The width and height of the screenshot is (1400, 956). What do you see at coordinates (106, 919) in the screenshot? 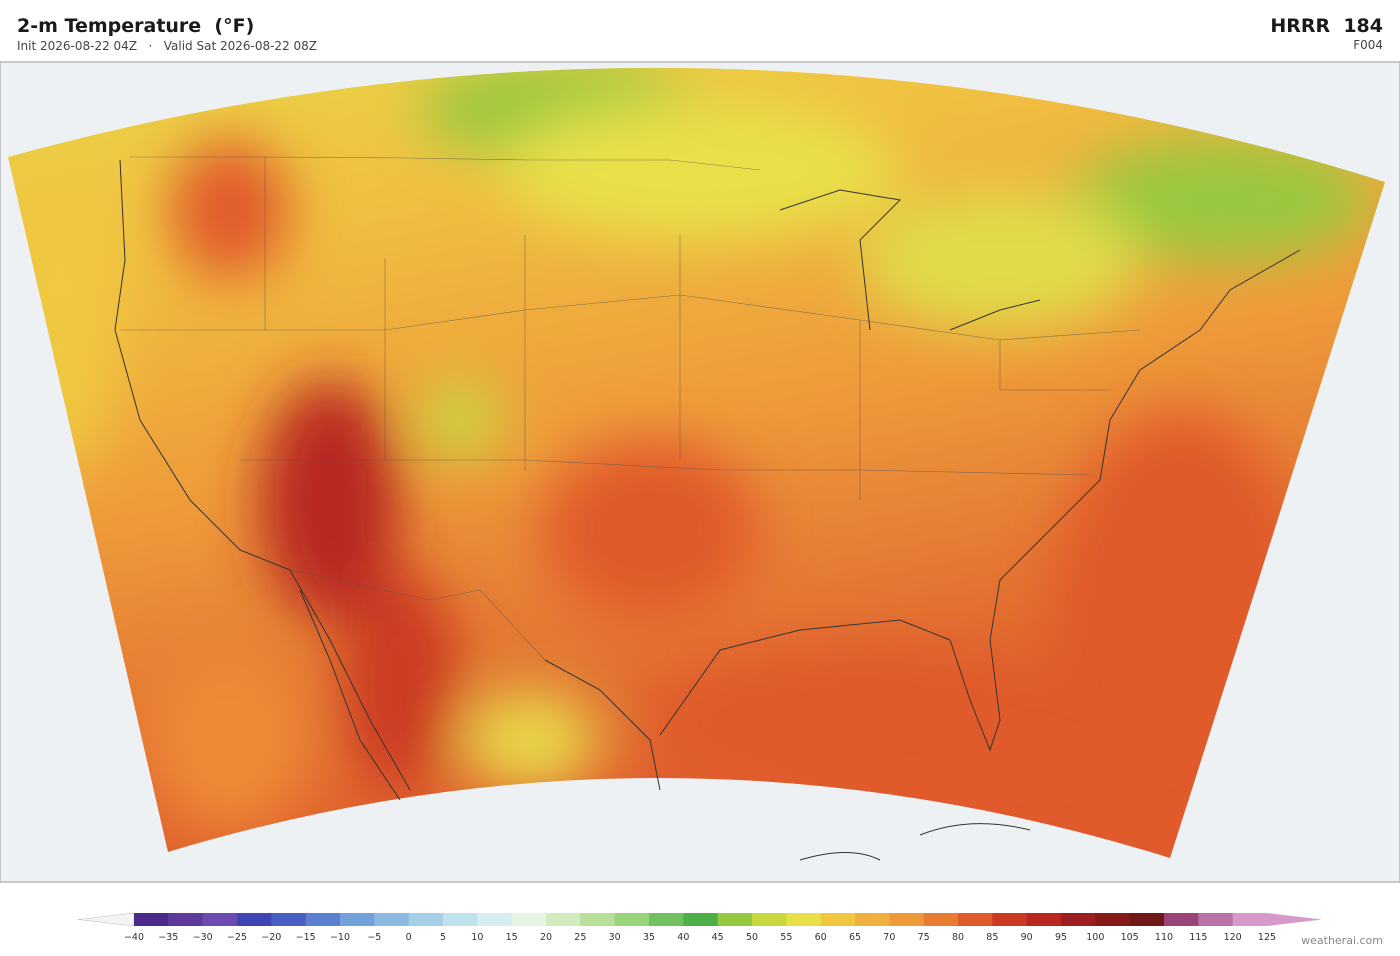
I see `colorbar-under` at bounding box center [106, 919].